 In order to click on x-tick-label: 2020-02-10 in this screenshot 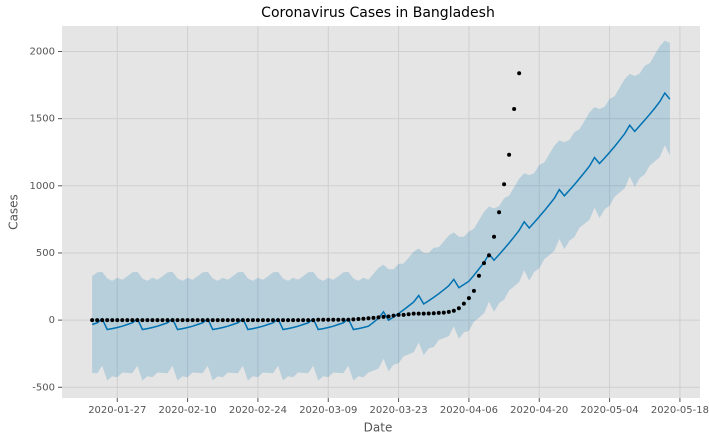, I will do `click(188, 410)`.